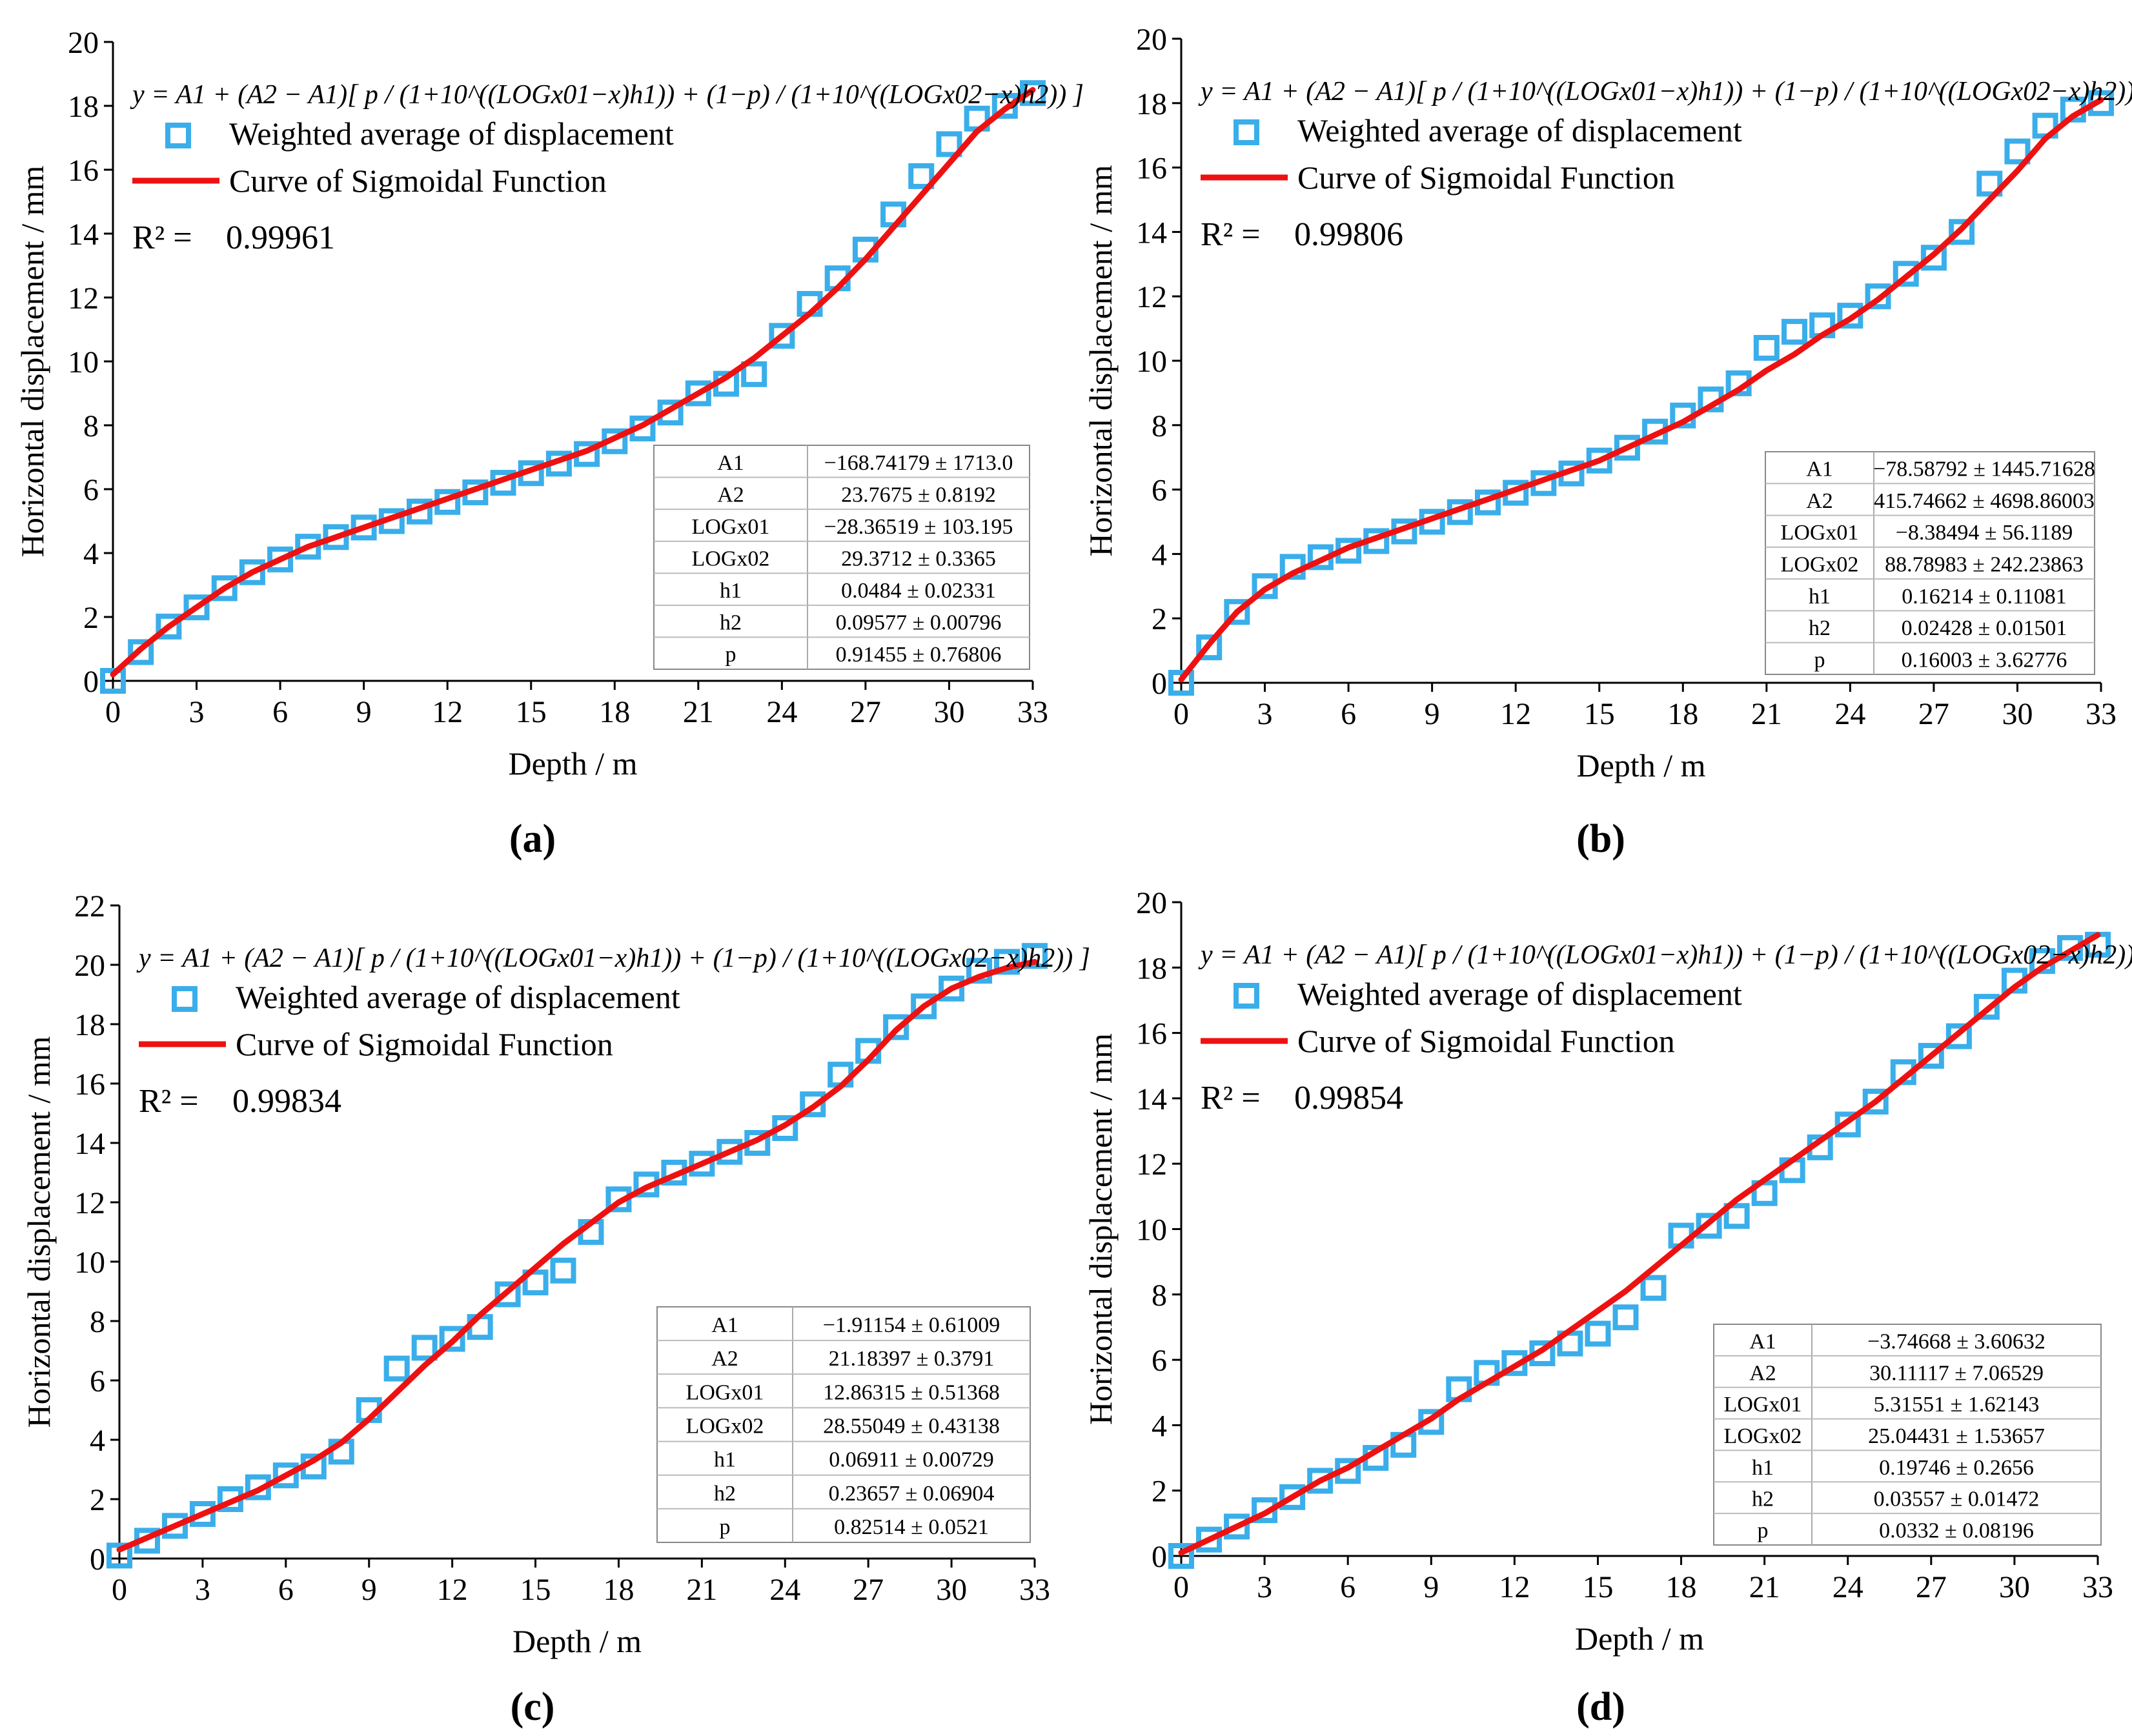  What do you see at coordinates (1519, 130) in the screenshot?
I see `legend-label-points: Weighted average of displacement` at bounding box center [1519, 130].